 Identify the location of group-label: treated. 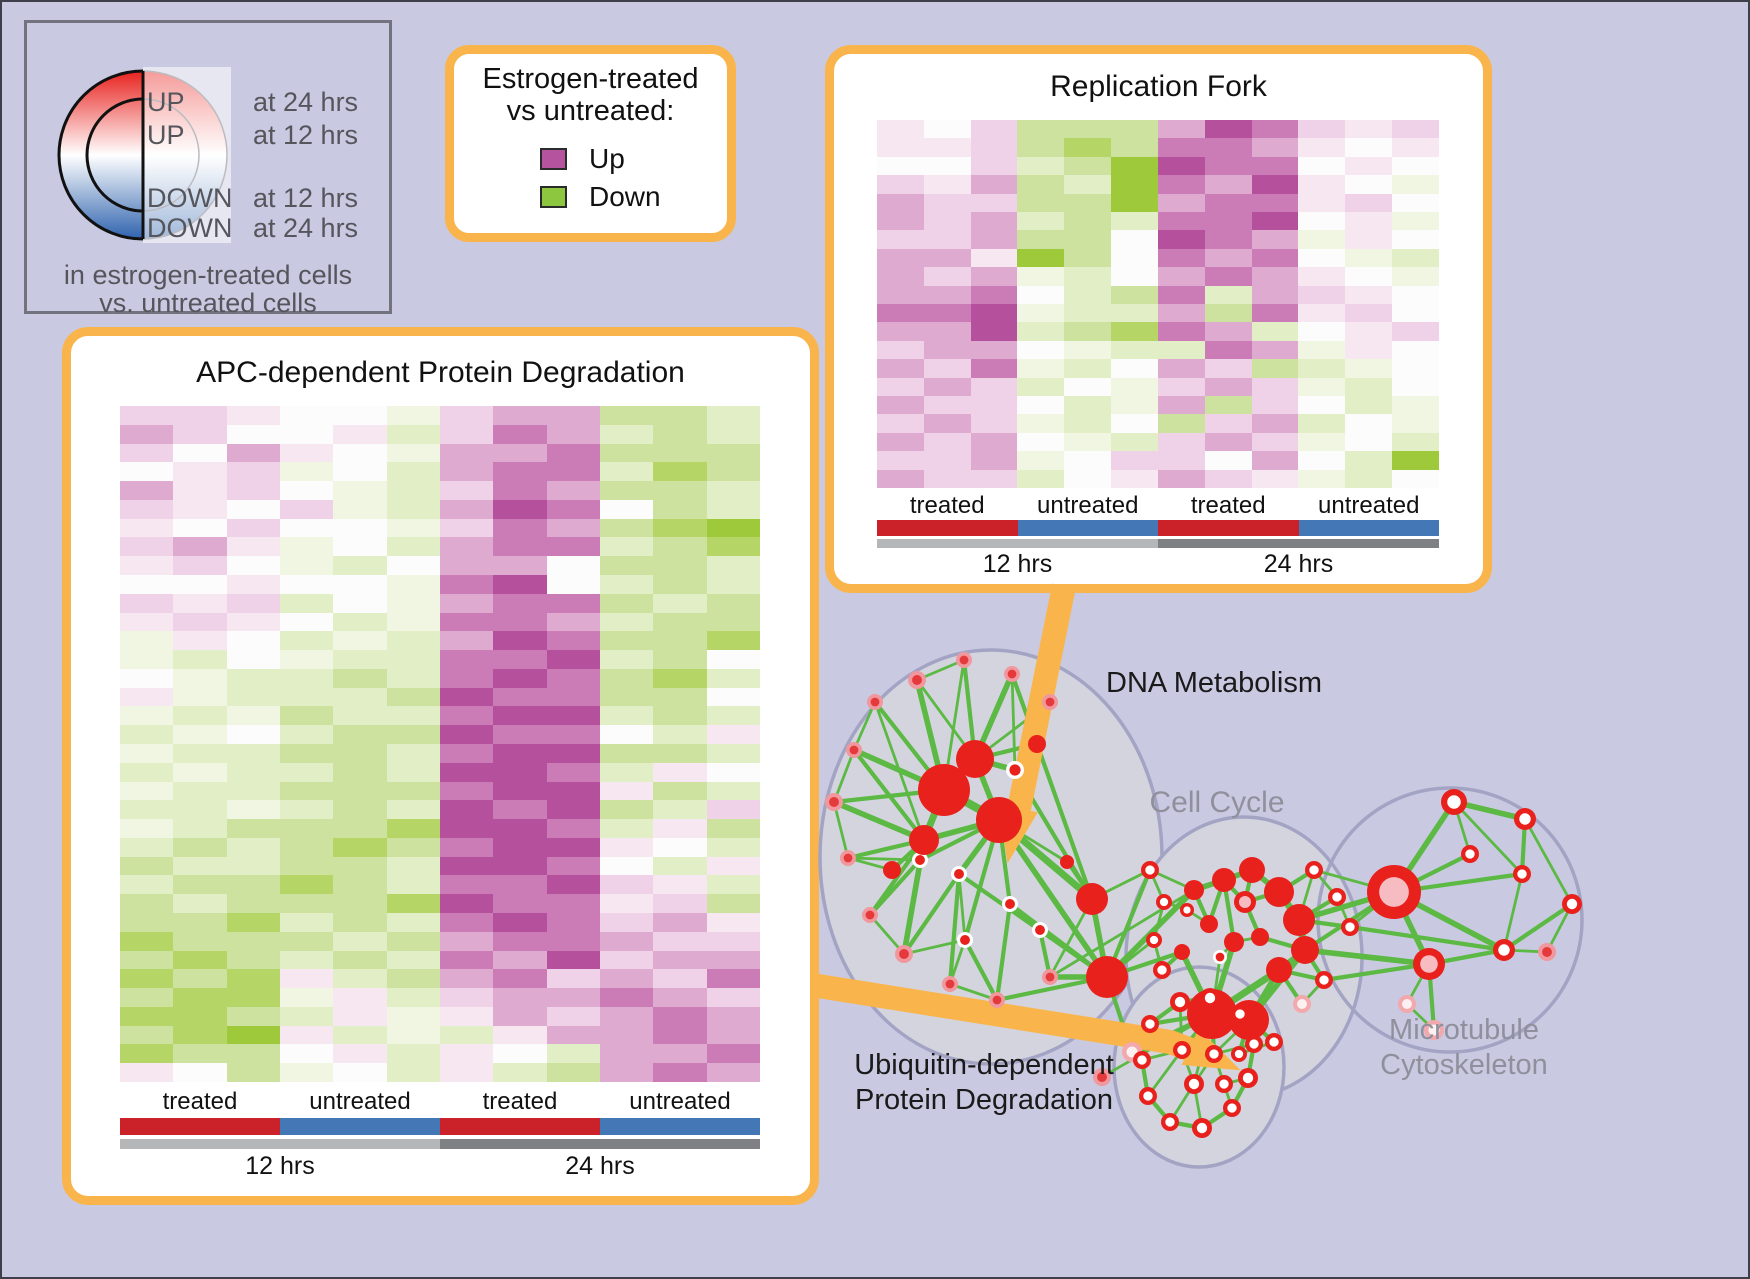
(200, 1101).